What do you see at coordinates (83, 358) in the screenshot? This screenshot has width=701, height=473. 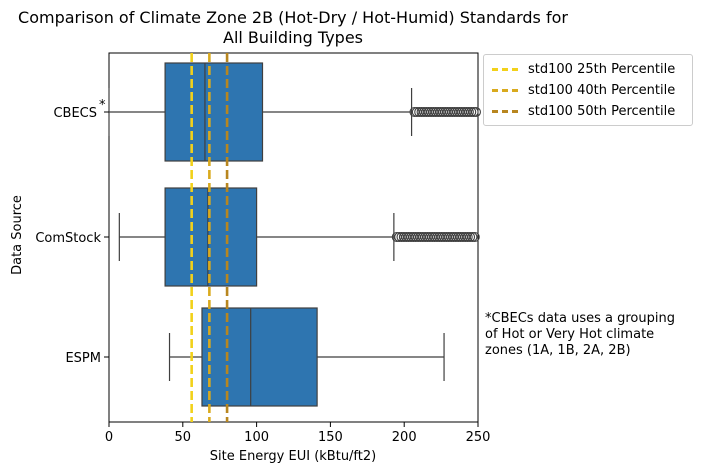 I see `y-tick-label: ESPM` at bounding box center [83, 358].